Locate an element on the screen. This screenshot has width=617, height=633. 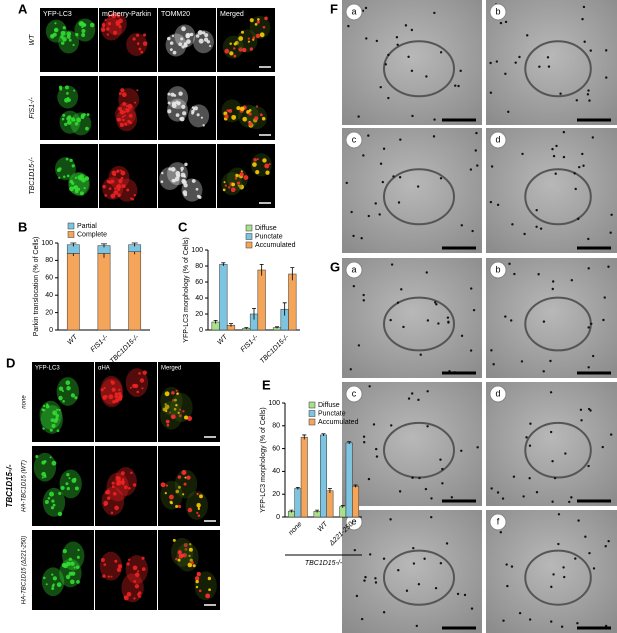
organelle is located at coordinates (558, 450).